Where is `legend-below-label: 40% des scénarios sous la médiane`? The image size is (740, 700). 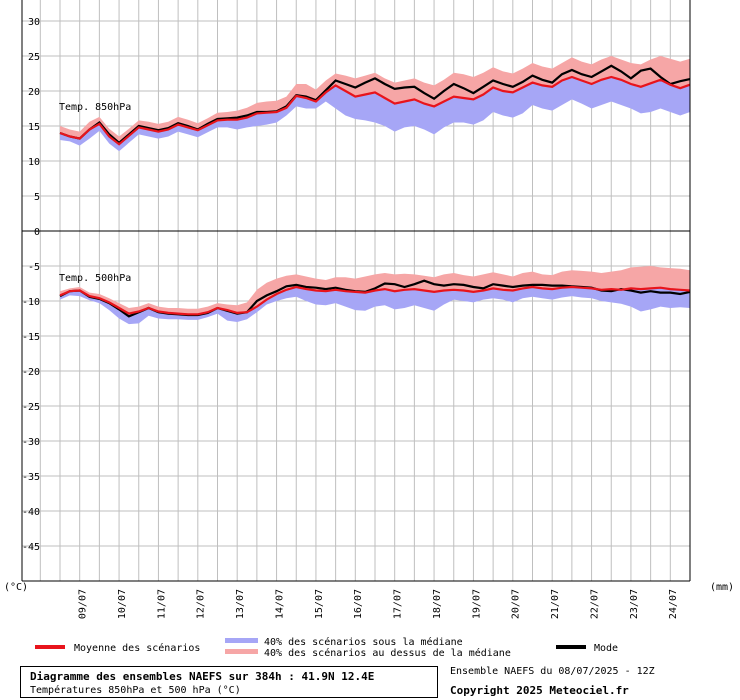
legend-below-label: 40% des scénarios sous la médiane is located at coordinates (363, 642).